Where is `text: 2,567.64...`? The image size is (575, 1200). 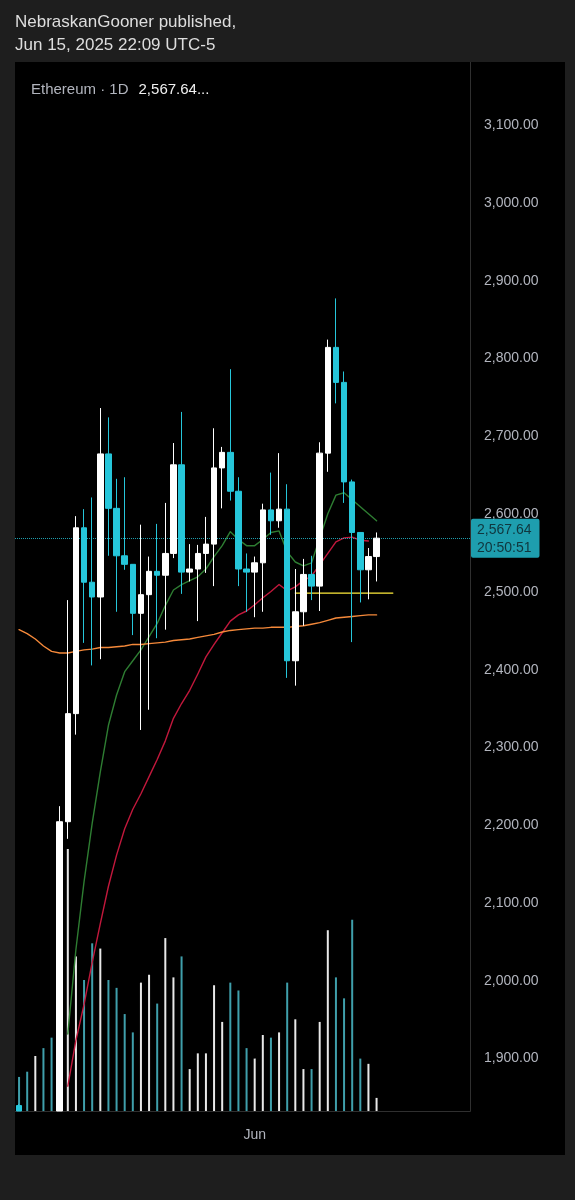 text: 2,567.64... is located at coordinates (174, 88).